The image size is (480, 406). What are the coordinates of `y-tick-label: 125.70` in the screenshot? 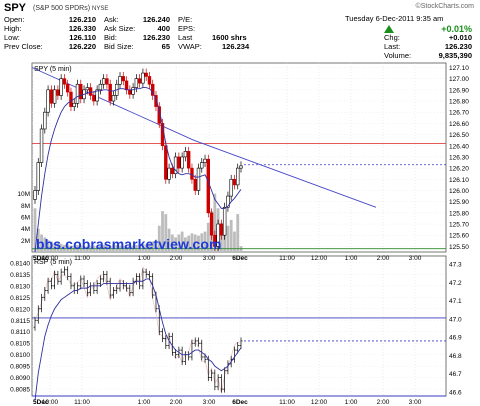 It's located at (459, 225).